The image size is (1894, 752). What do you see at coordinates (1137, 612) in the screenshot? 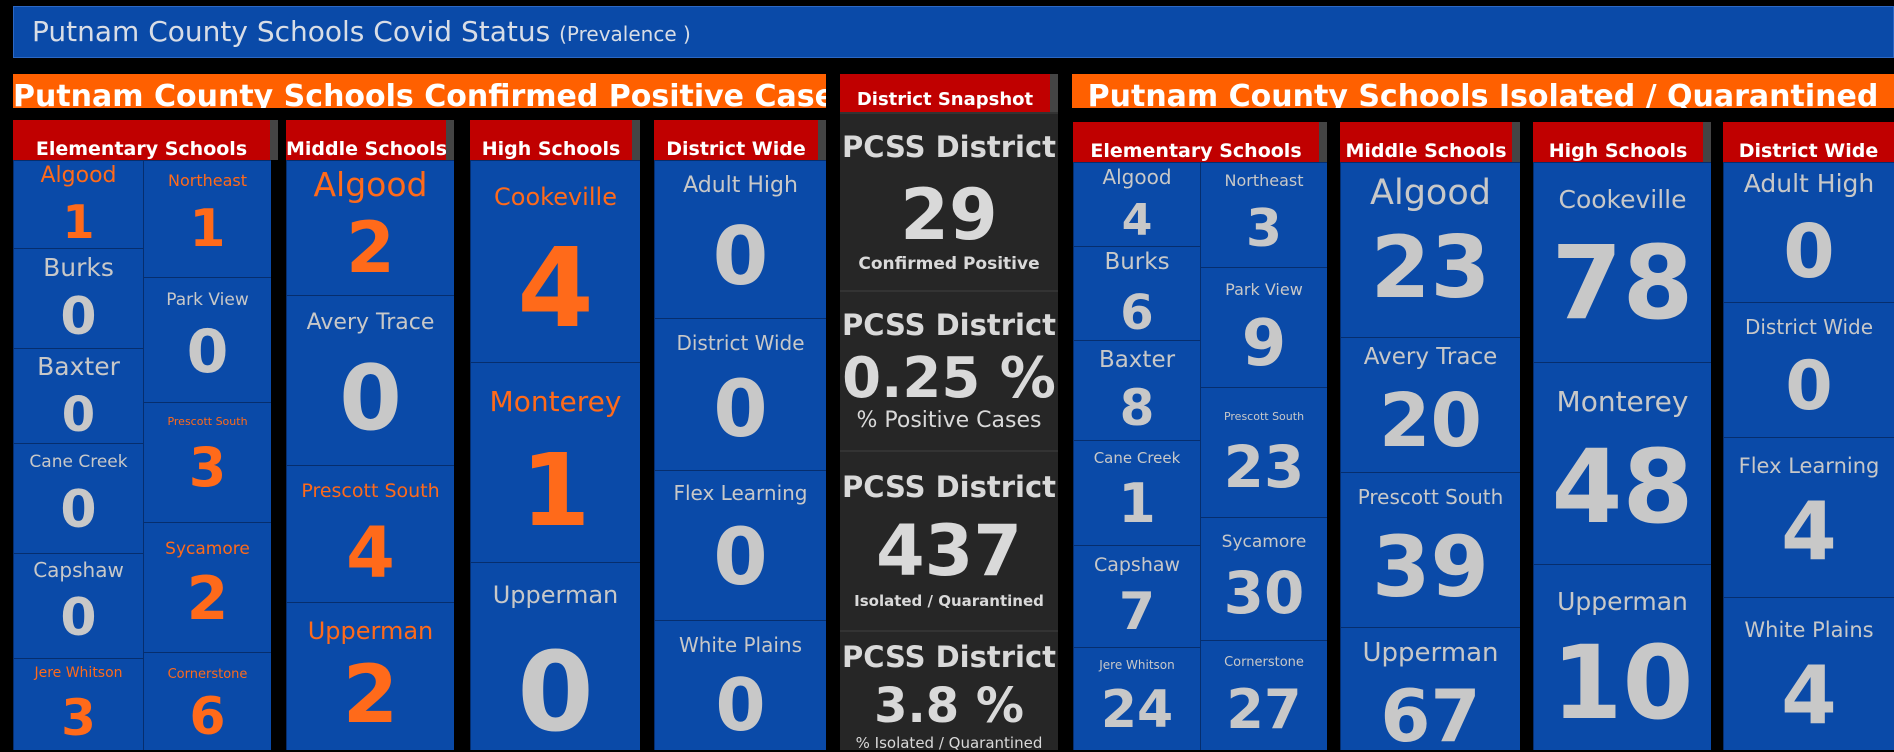
I see `tile-value: 7` at bounding box center [1137, 612].